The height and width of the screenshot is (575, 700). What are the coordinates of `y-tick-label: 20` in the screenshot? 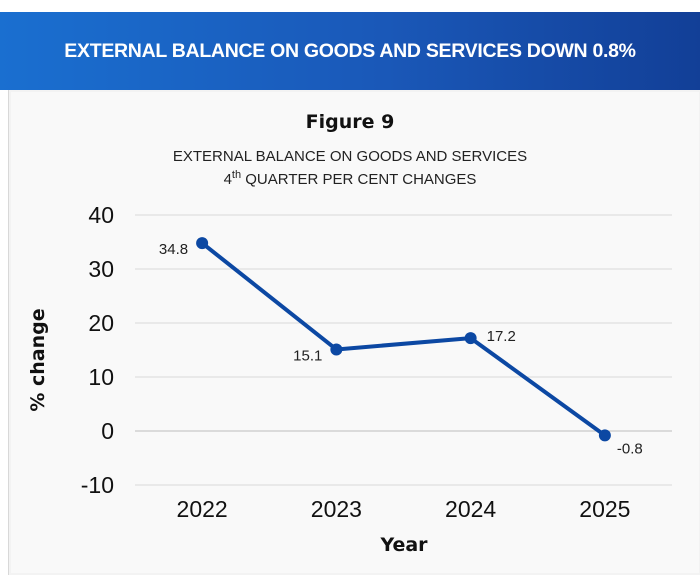 It's located at (101, 323).